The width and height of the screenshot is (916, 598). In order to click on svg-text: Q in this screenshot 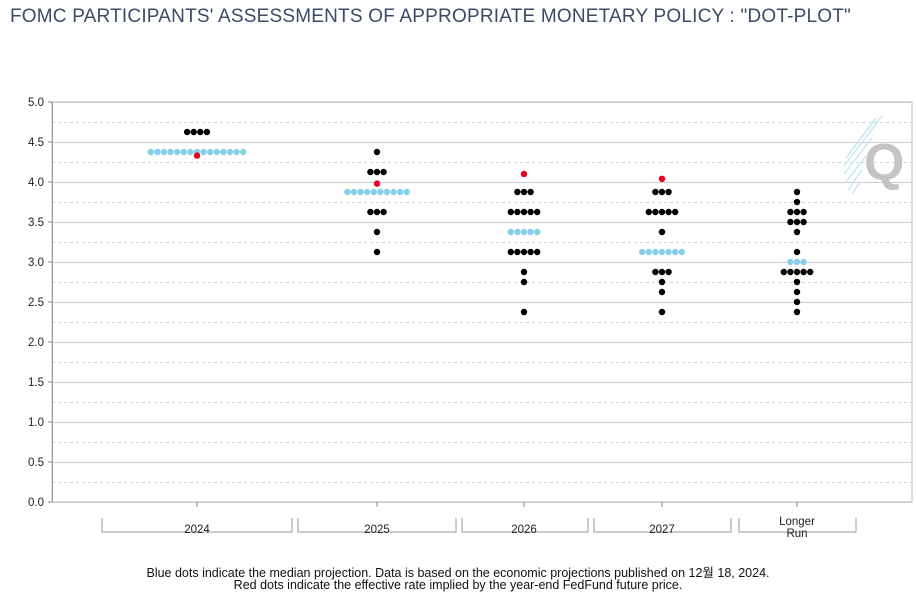, I will do `click(884, 163)`.